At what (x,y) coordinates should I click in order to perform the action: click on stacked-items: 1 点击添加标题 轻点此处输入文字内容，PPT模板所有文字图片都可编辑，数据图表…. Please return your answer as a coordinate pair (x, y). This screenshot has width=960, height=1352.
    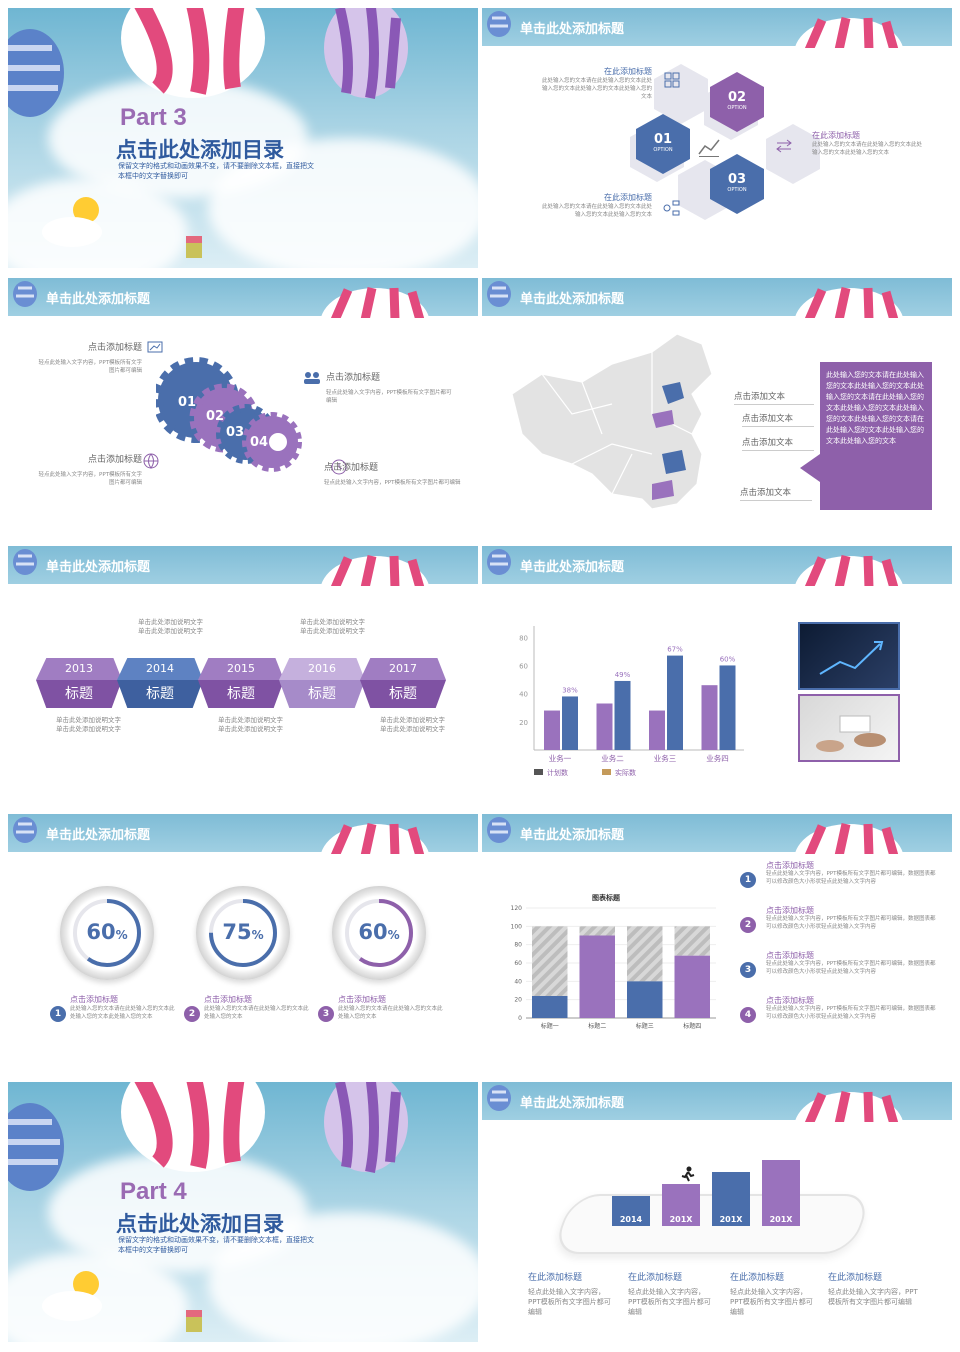
    Looking at the image, I should click on (840, 950).